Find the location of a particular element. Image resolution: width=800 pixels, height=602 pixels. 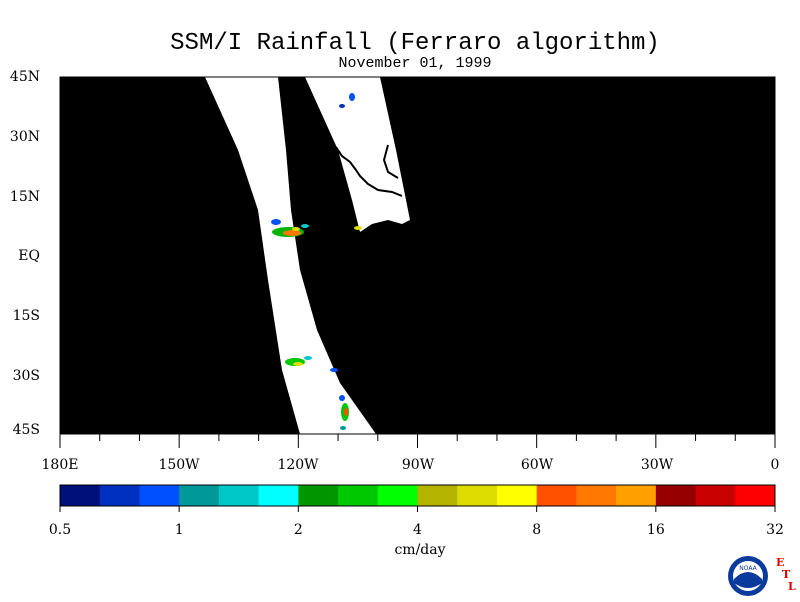

colorbar-label: 8 is located at coordinates (537, 530).